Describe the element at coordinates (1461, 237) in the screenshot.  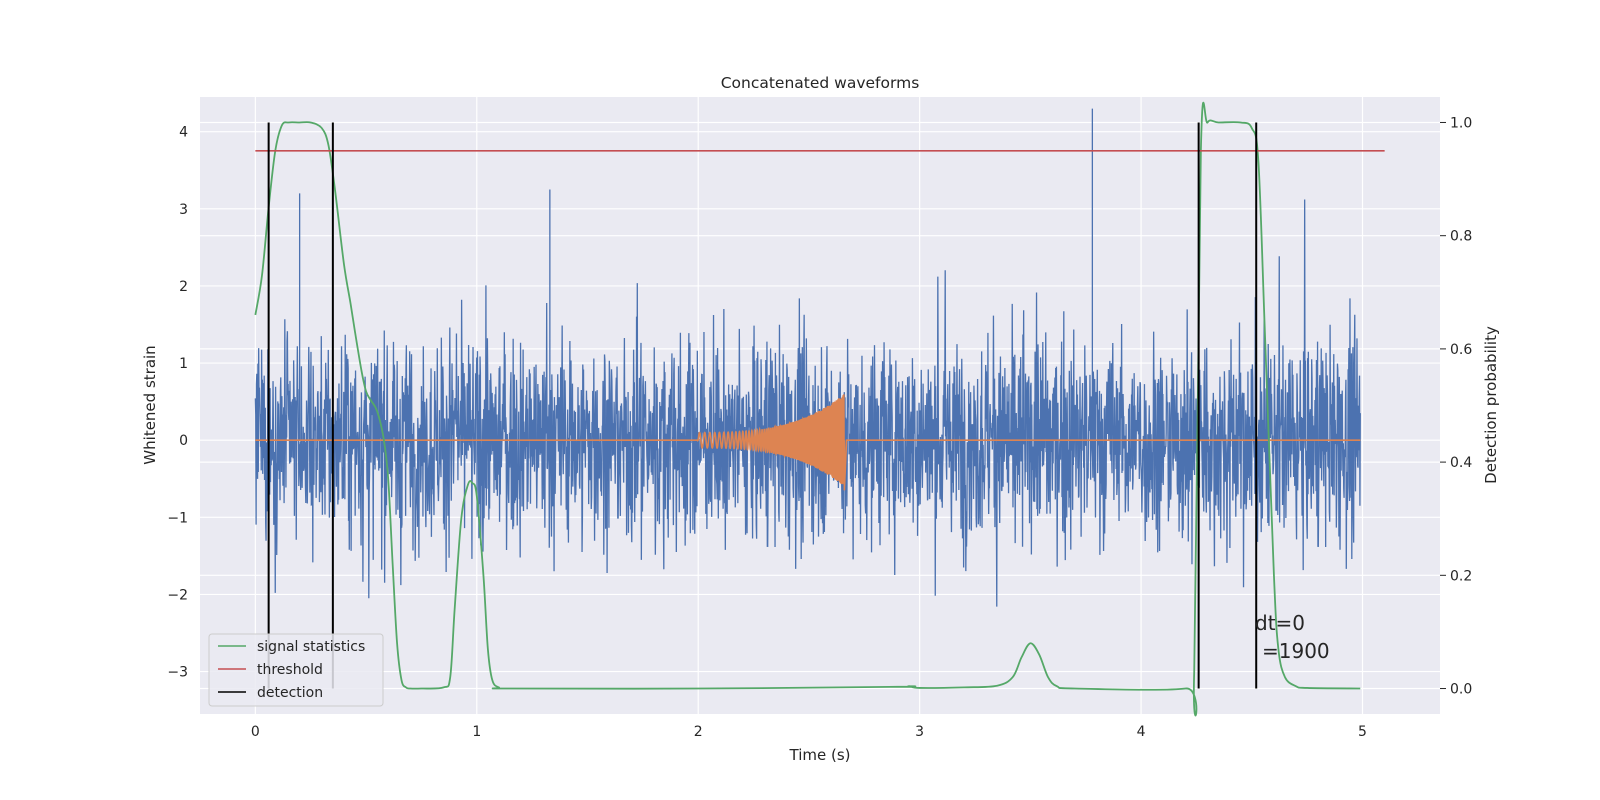
I see `y2-tick-label: 0.8` at that location.